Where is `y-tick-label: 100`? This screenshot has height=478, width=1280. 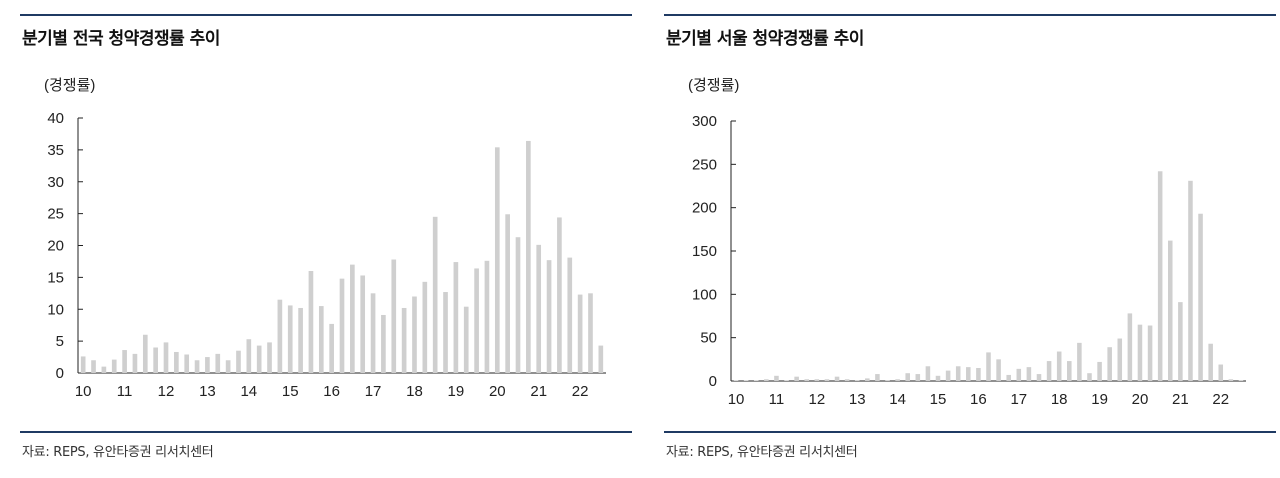 y-tick-label: 100 is located at coordinates (704, 294).